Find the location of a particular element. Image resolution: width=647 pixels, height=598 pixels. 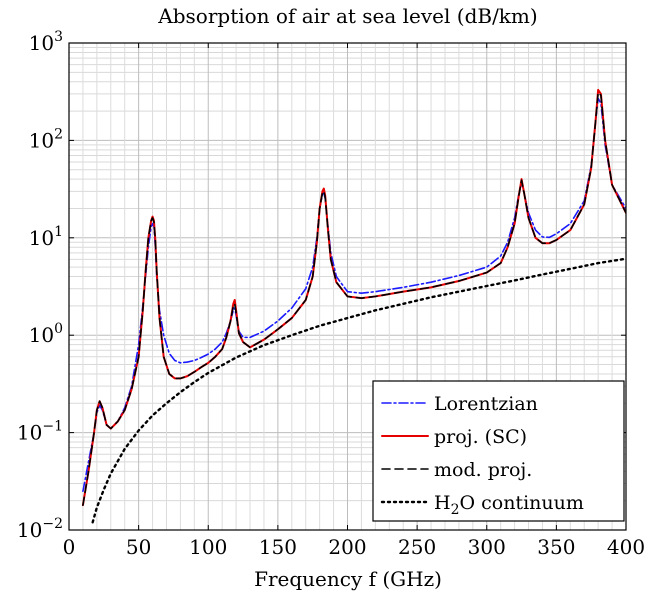

x-tick-label: 300 is located at coordinates (487, 547).